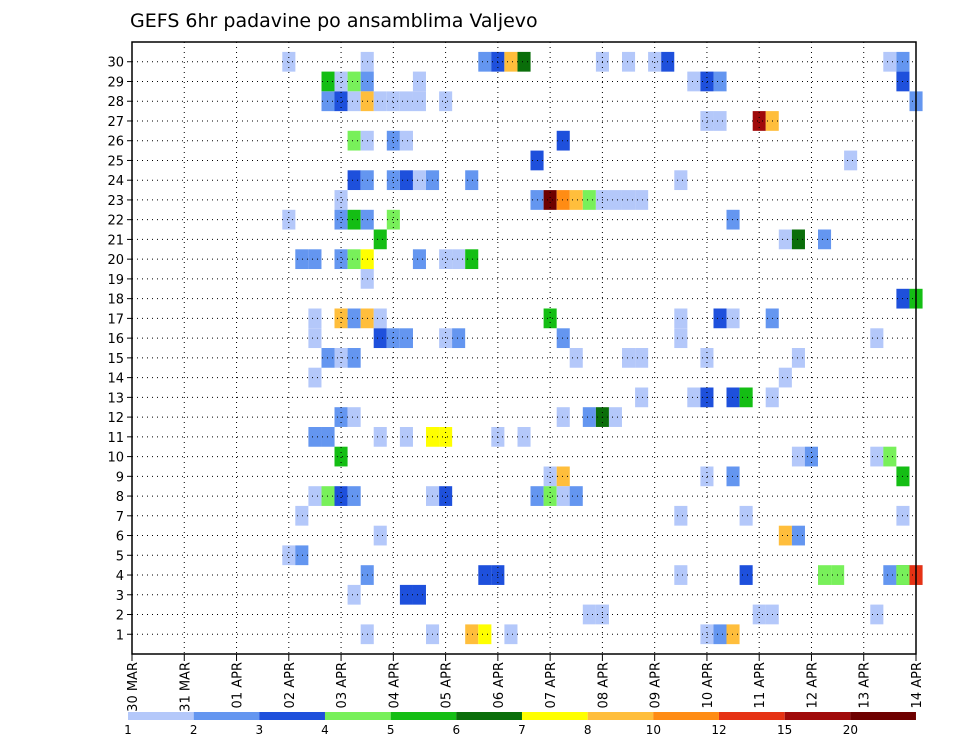  I want to click on colorbar-label: 15, so click(784, 730).